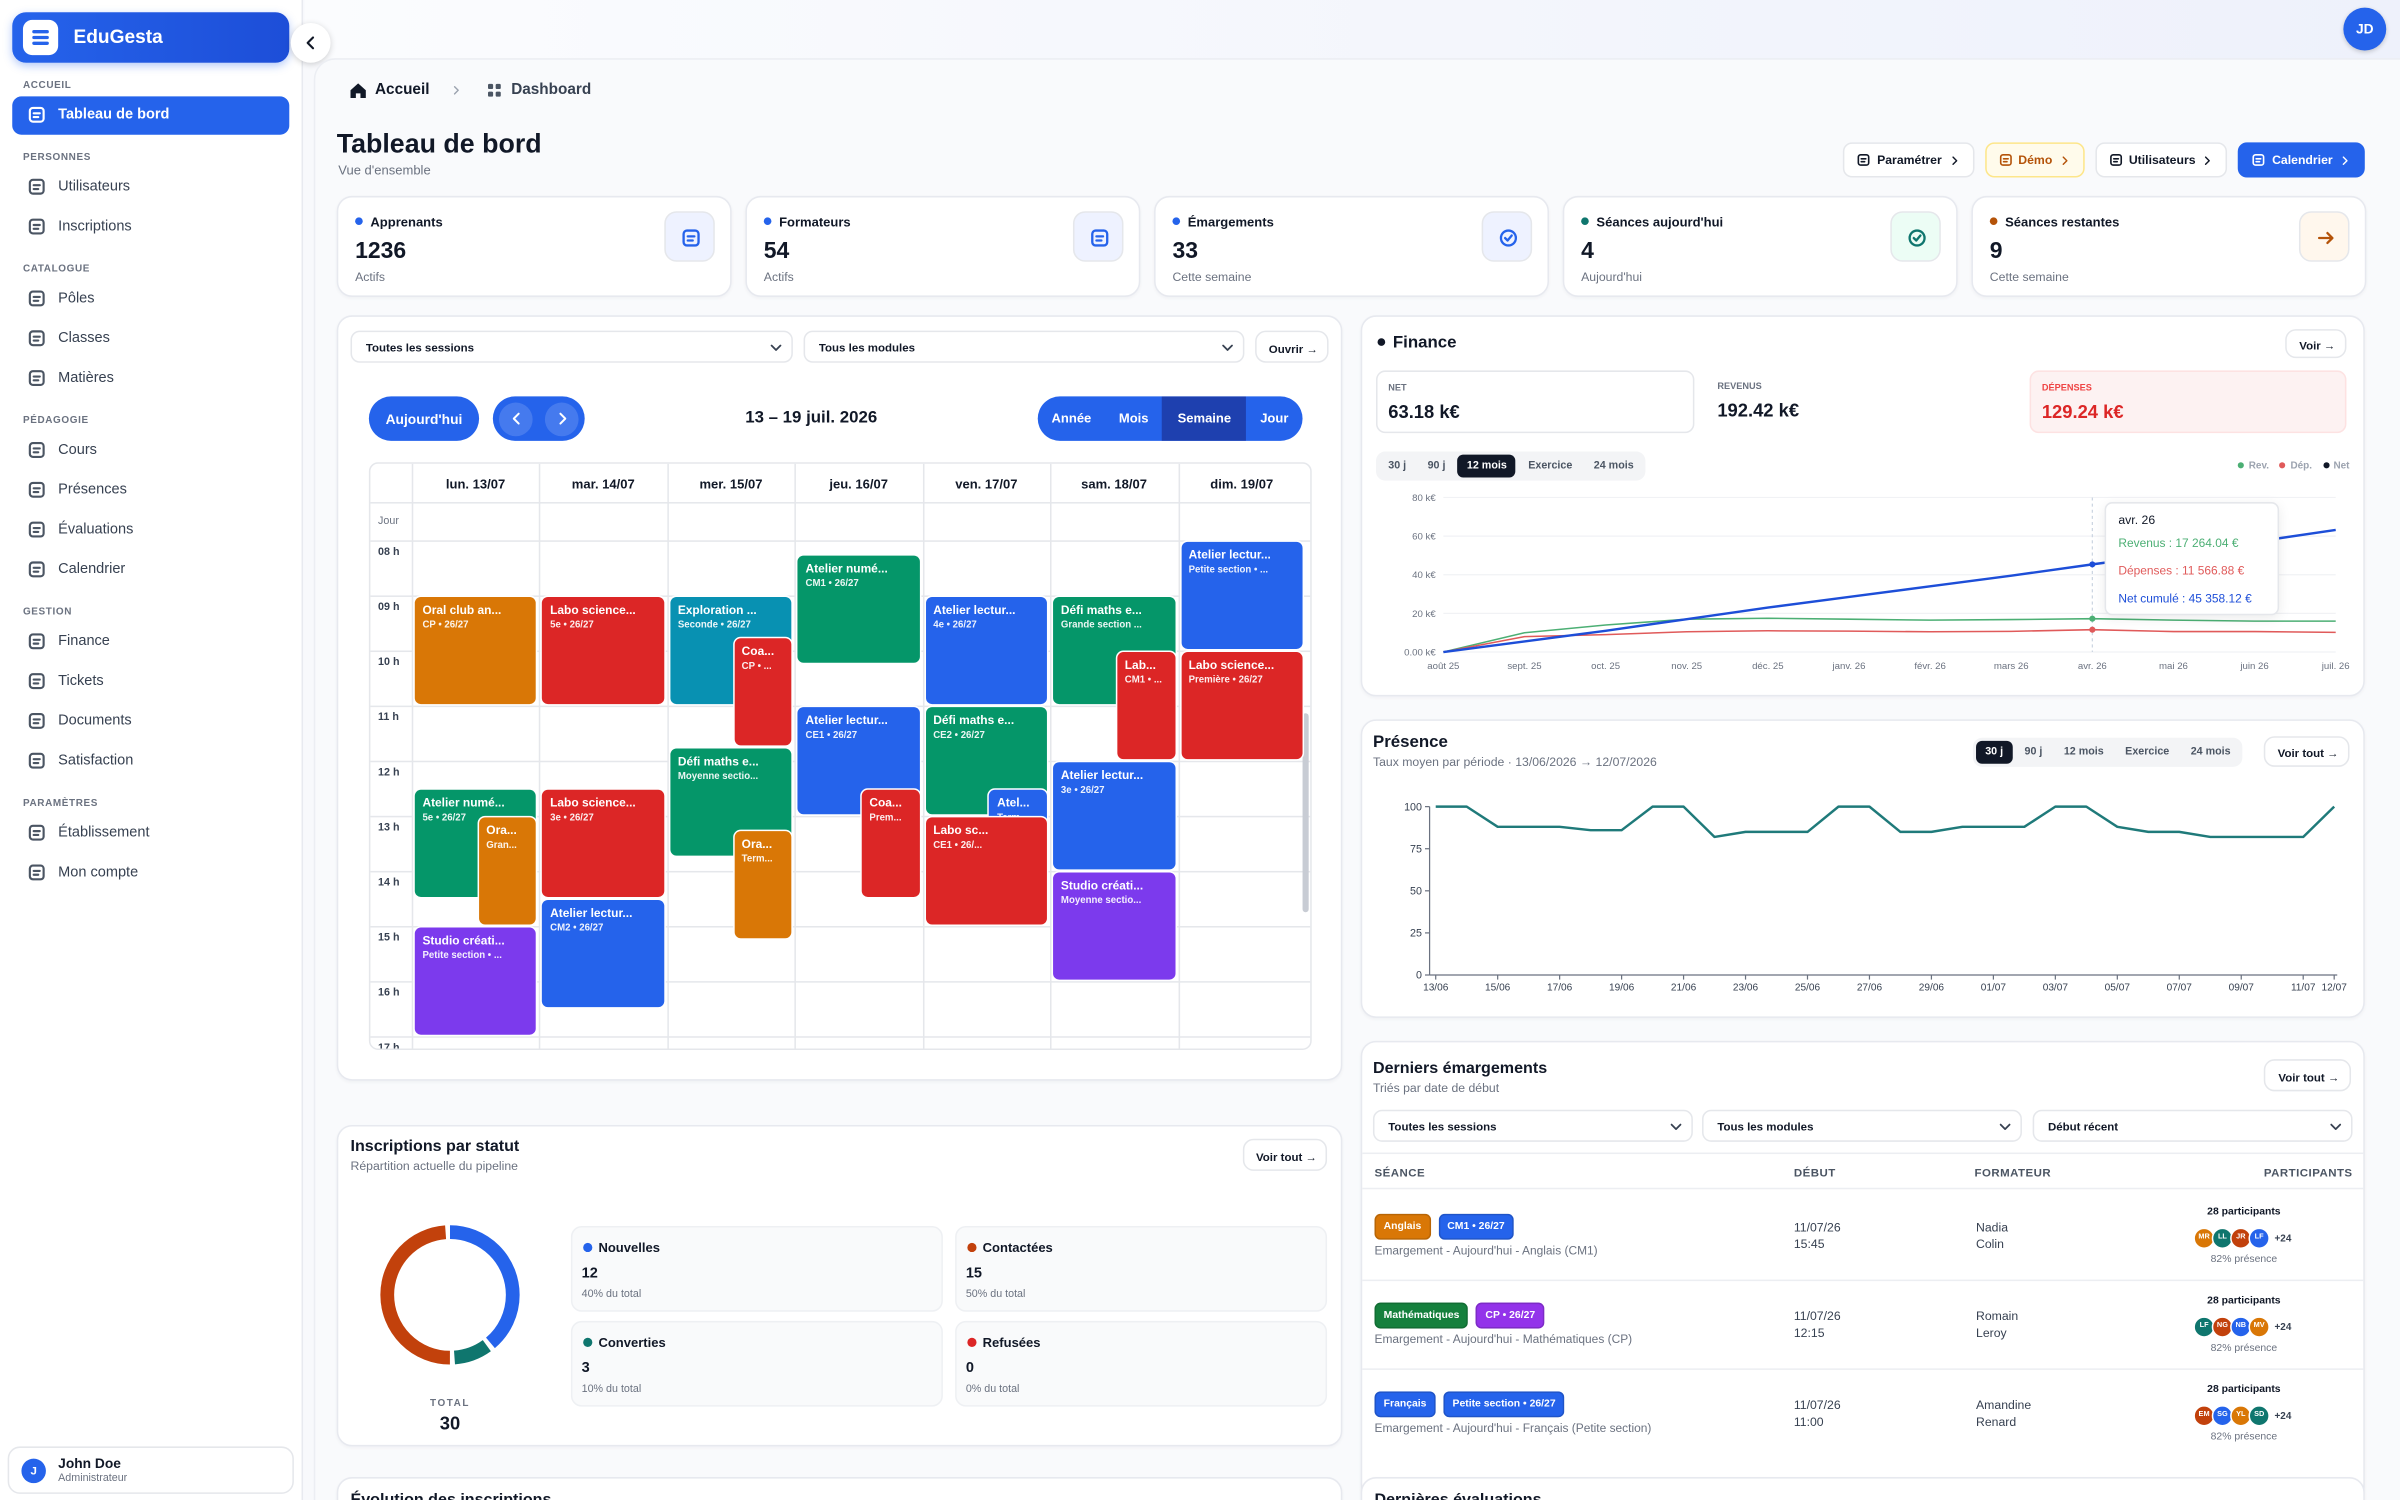 This screenshot has width=2400, height=1500. What do you see at coordinates (150, 490) in the screenshot?
I see `nav-item: Présences` at bounding box center [150, 490].